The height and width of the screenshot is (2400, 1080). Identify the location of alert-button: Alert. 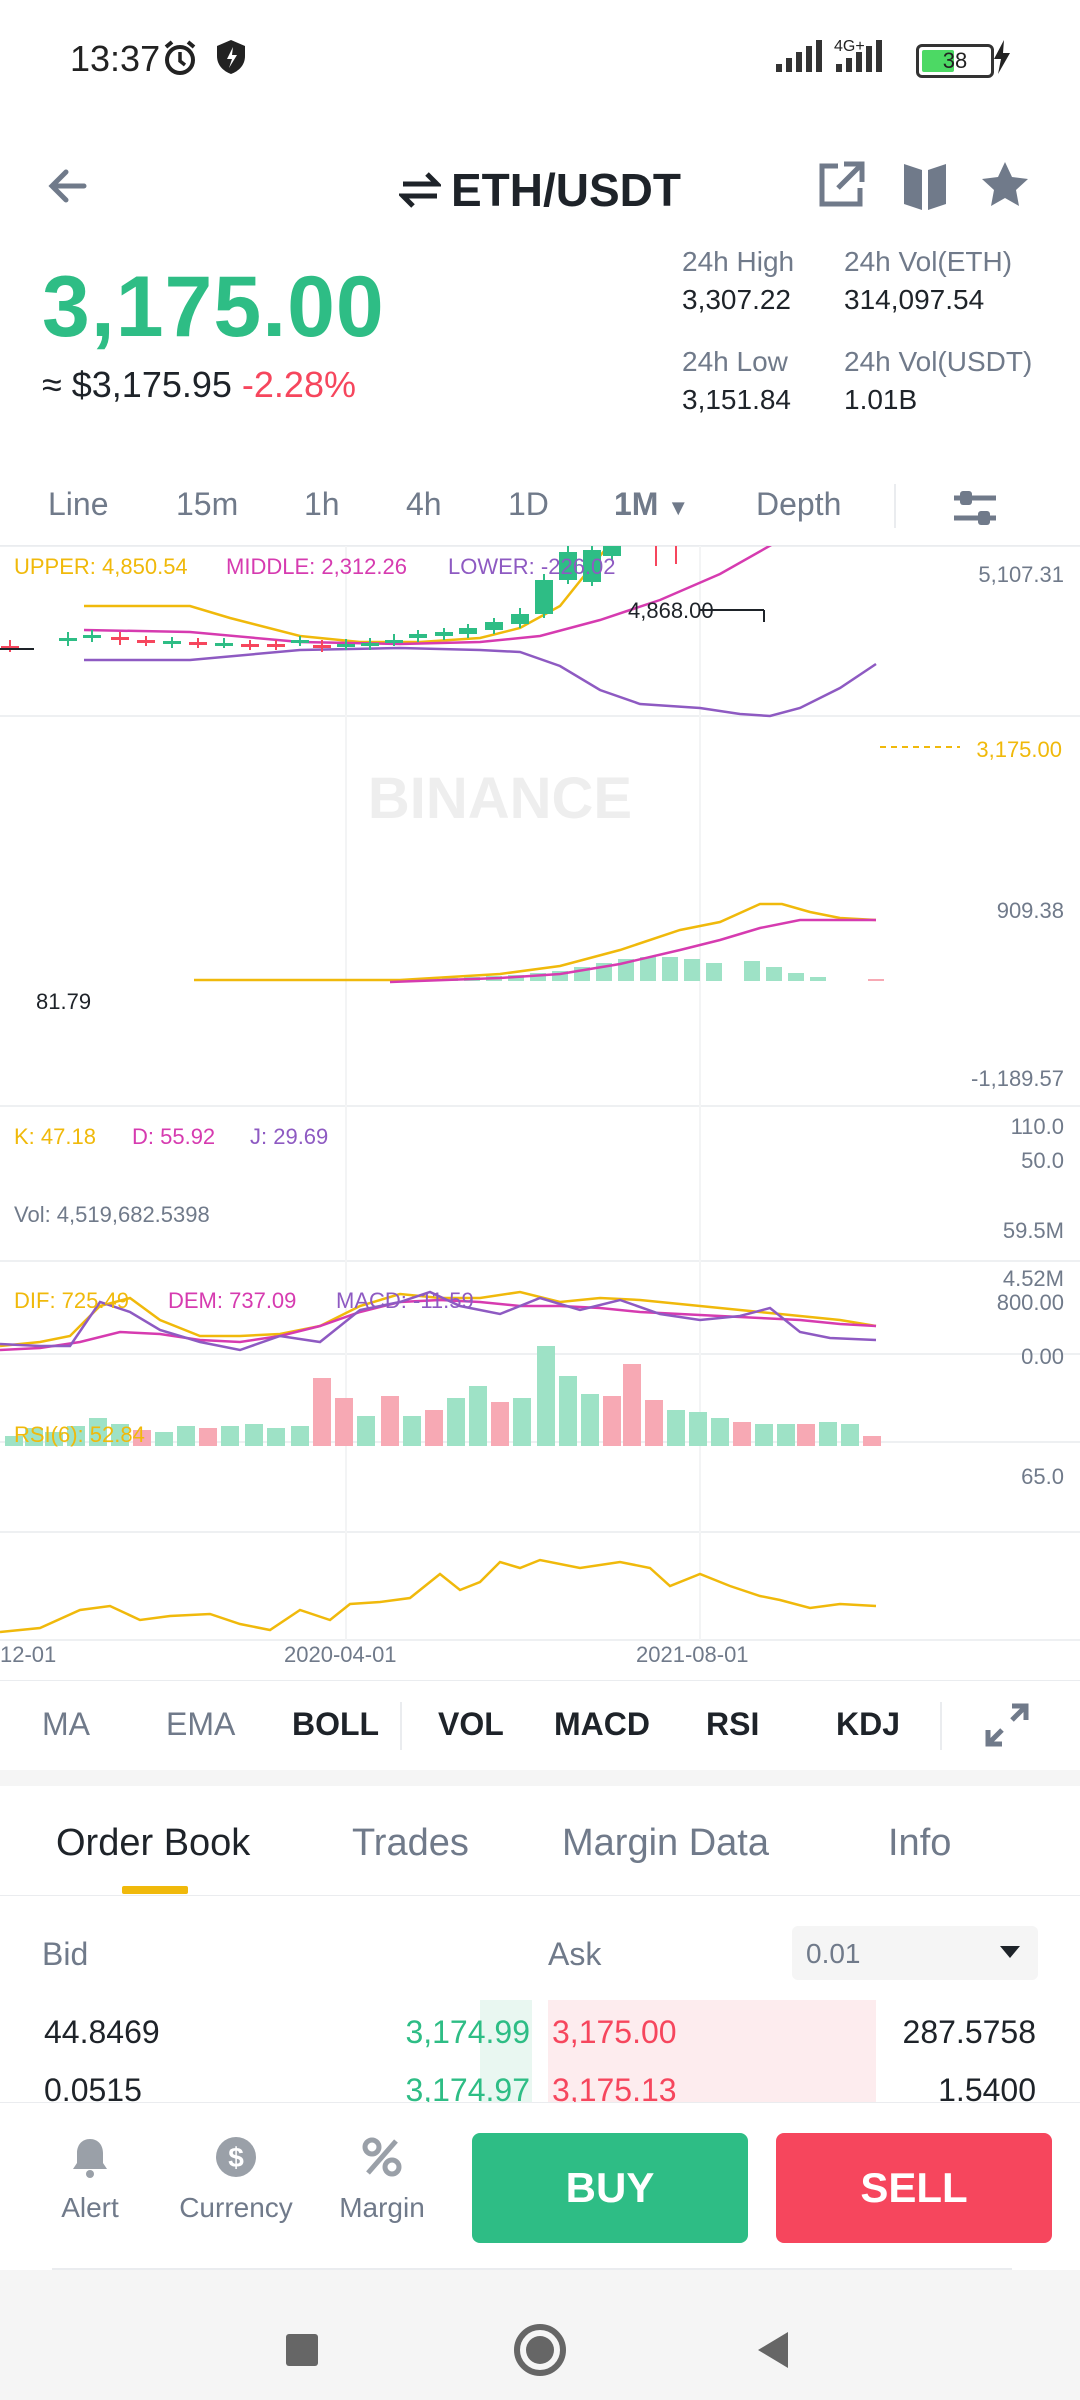
(90, 2179).